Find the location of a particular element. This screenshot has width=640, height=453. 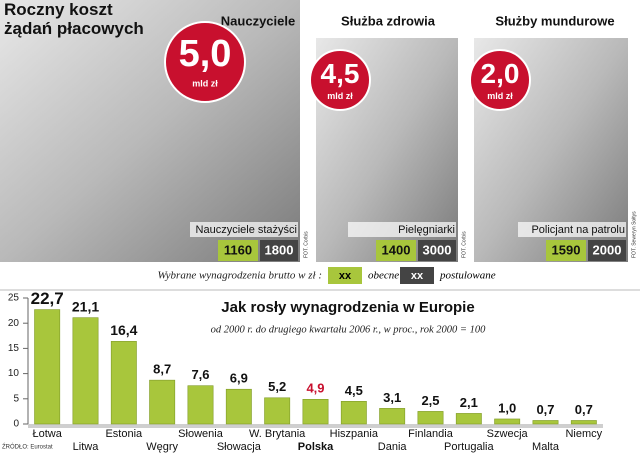

x-tick-label: Portugalia is located at coordinates (469, 447).